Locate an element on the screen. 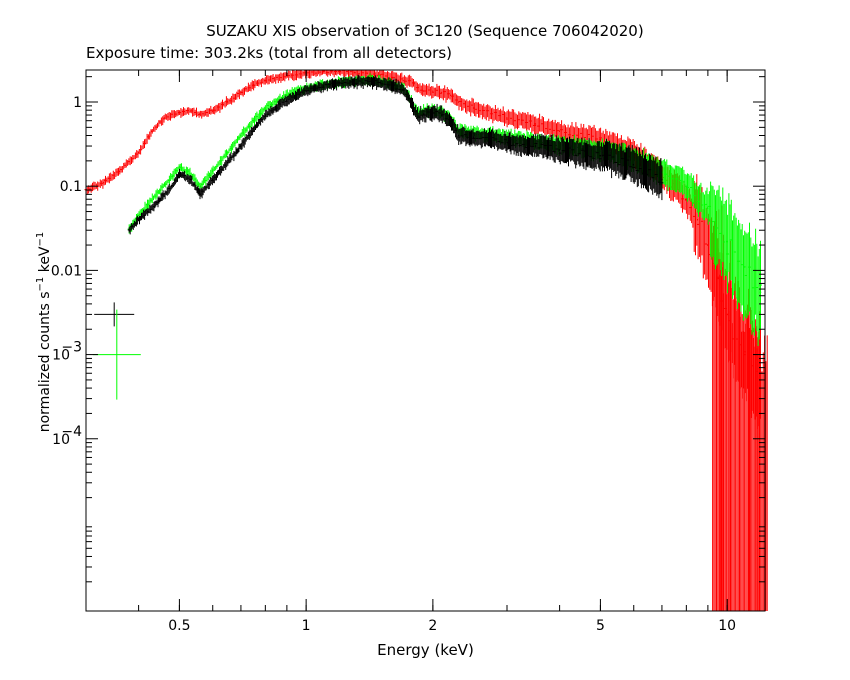 The width and height of the screenshot is (850, 680). y-tick-exponent: −3 is located at coordinates (71, 348).